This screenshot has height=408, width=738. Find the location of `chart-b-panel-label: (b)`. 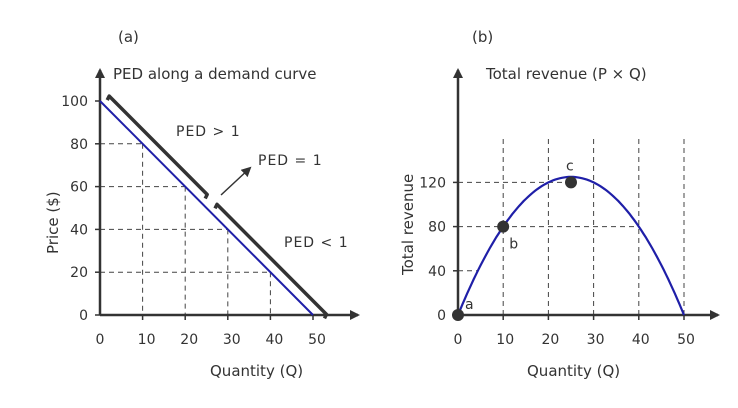

chart-b-panel-label: (b) is located at coordinates (482, 37).